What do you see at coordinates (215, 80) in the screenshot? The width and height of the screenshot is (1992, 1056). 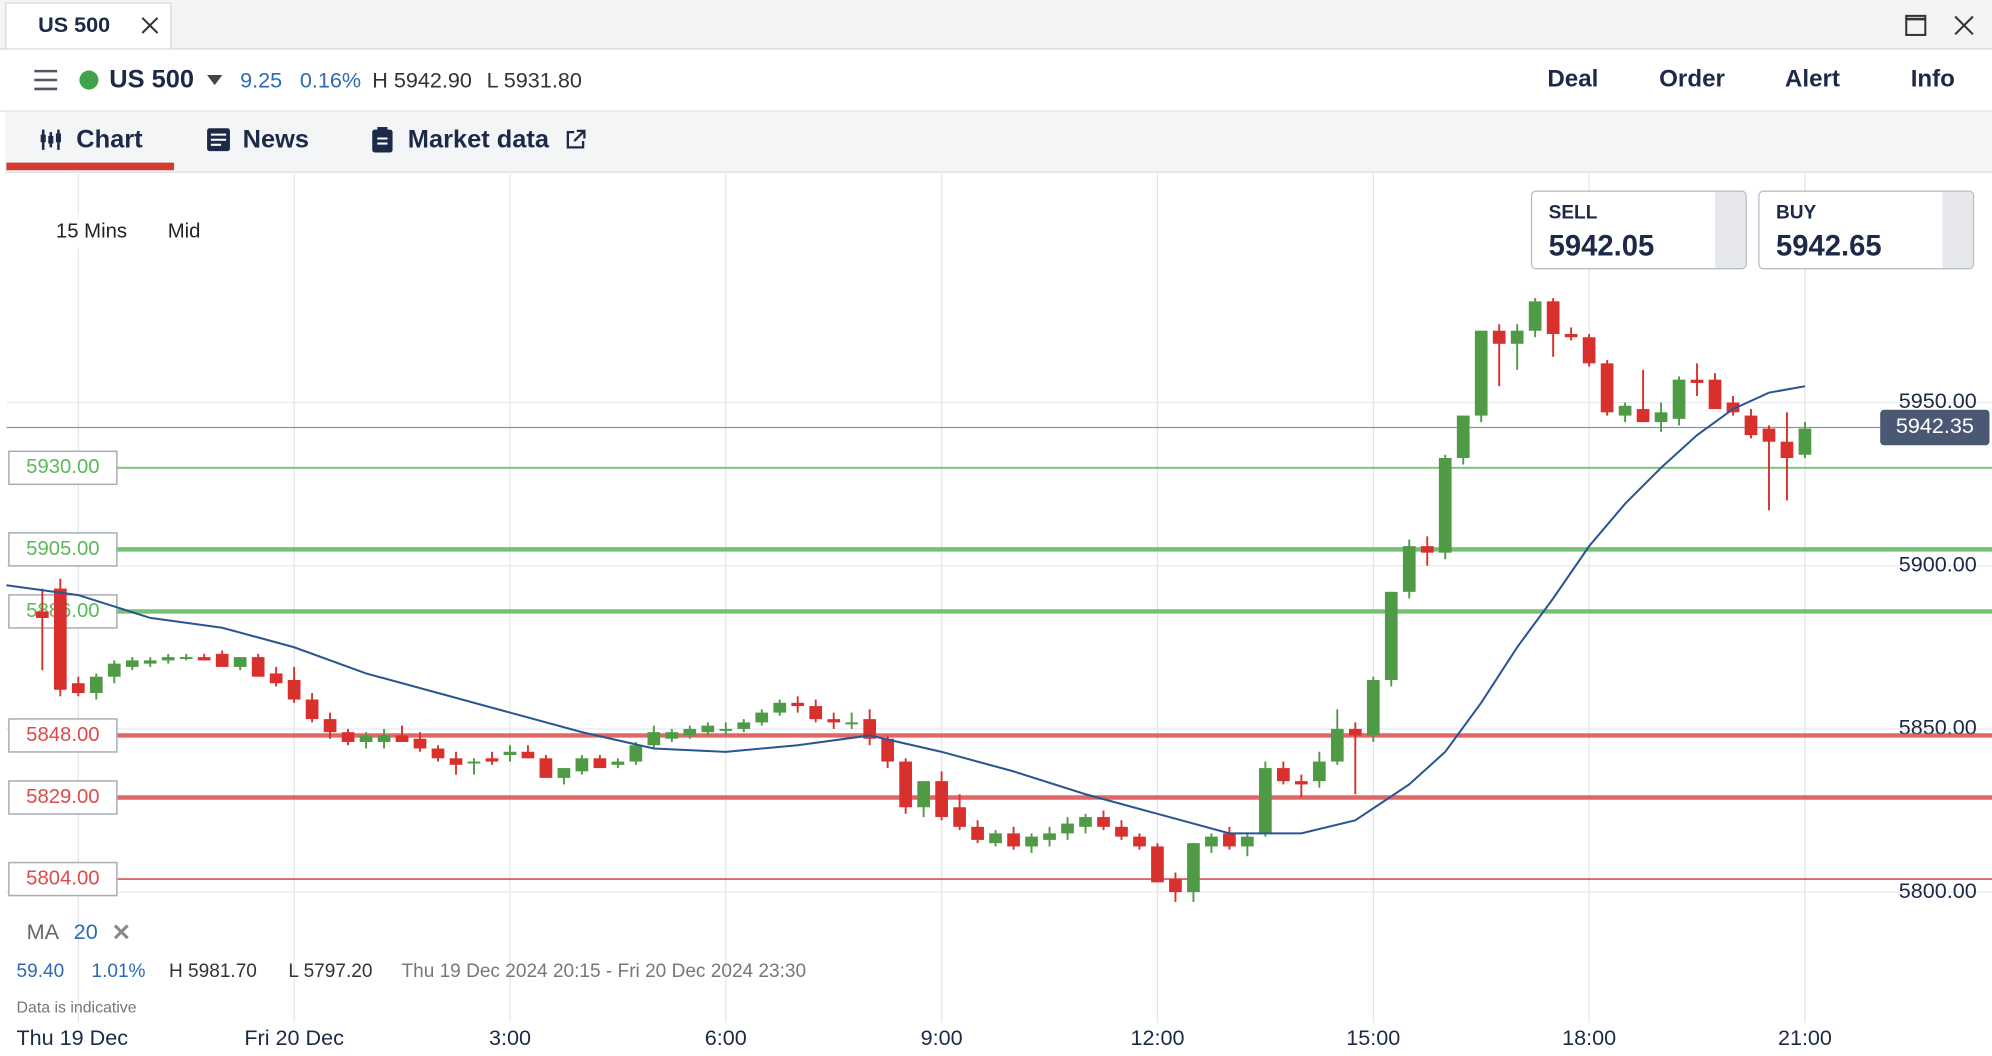 I see `dropdown-caret` at bounding box center [215, 80].